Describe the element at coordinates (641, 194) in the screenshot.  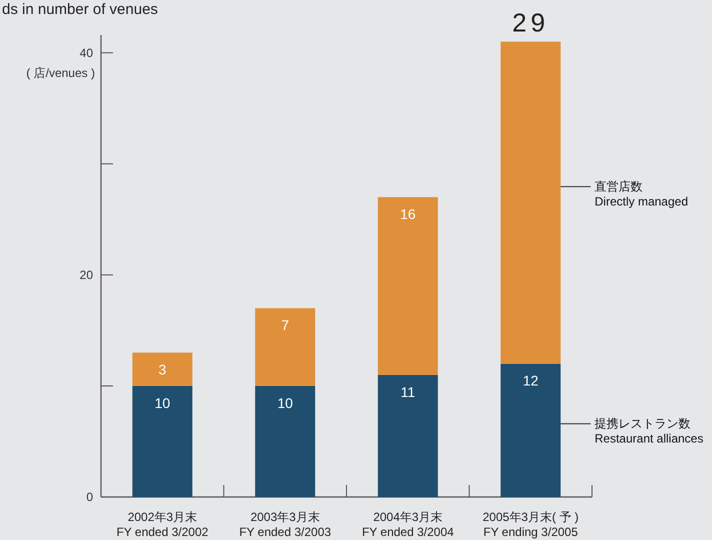
I see `text: 直営店数 Directly managed` at that location.